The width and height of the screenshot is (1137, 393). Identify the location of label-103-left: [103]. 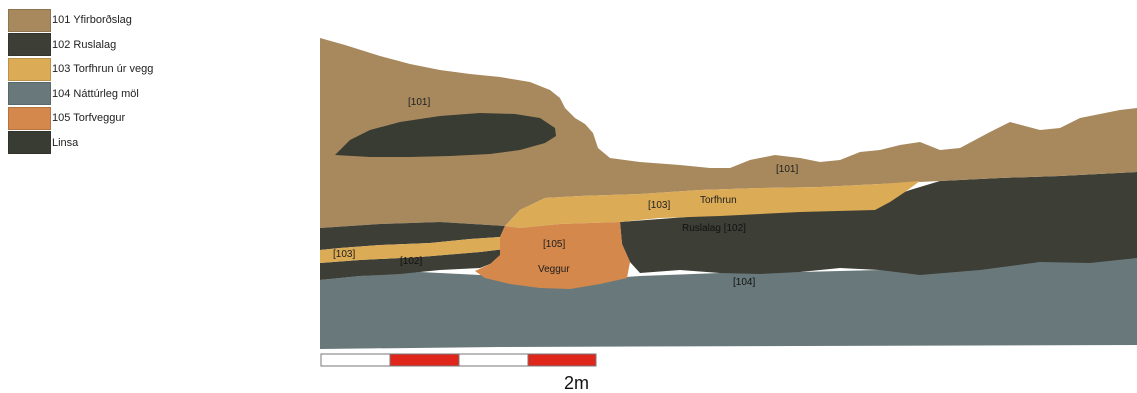
(344, 254).